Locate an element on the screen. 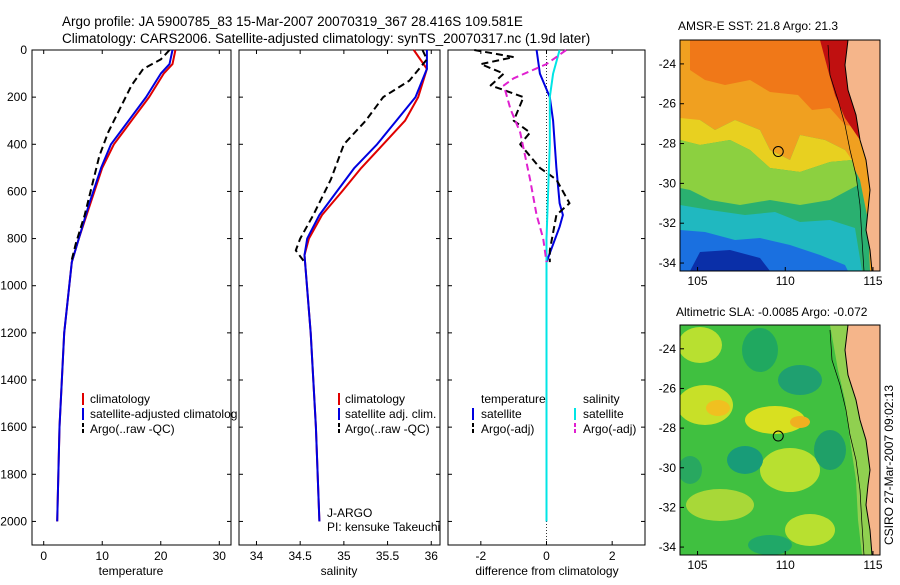  x-tick-label: 35 is located at coordinates (344, 556).